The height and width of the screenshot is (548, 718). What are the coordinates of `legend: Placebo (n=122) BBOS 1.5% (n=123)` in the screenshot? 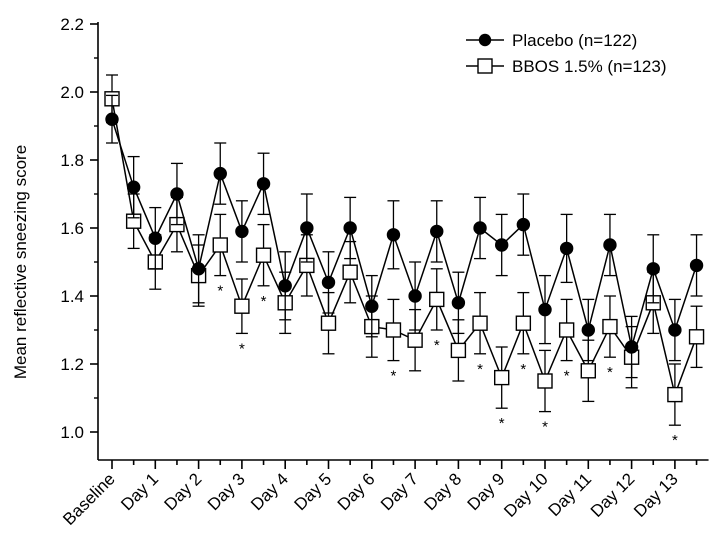 It's located at (566, 53).